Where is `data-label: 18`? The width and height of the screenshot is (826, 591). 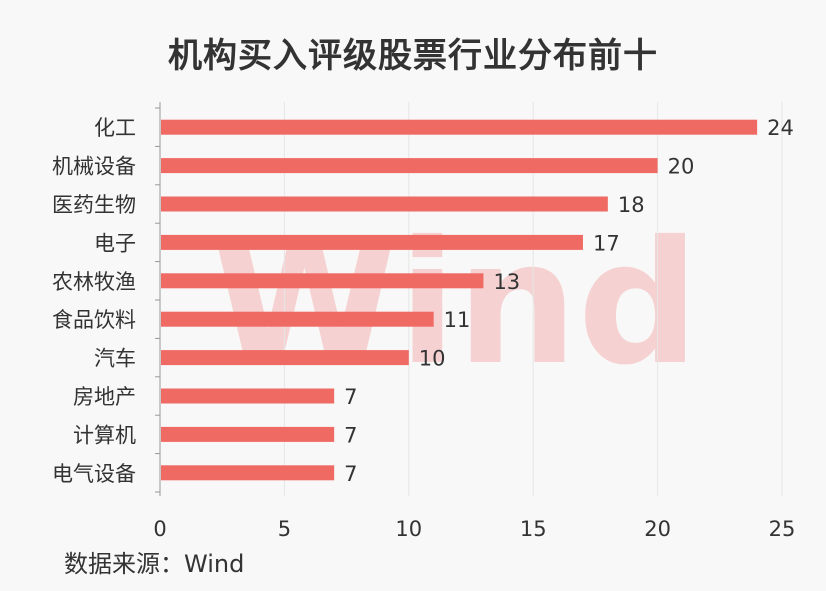
data-label: 18 is located at coordinates (631, 205).